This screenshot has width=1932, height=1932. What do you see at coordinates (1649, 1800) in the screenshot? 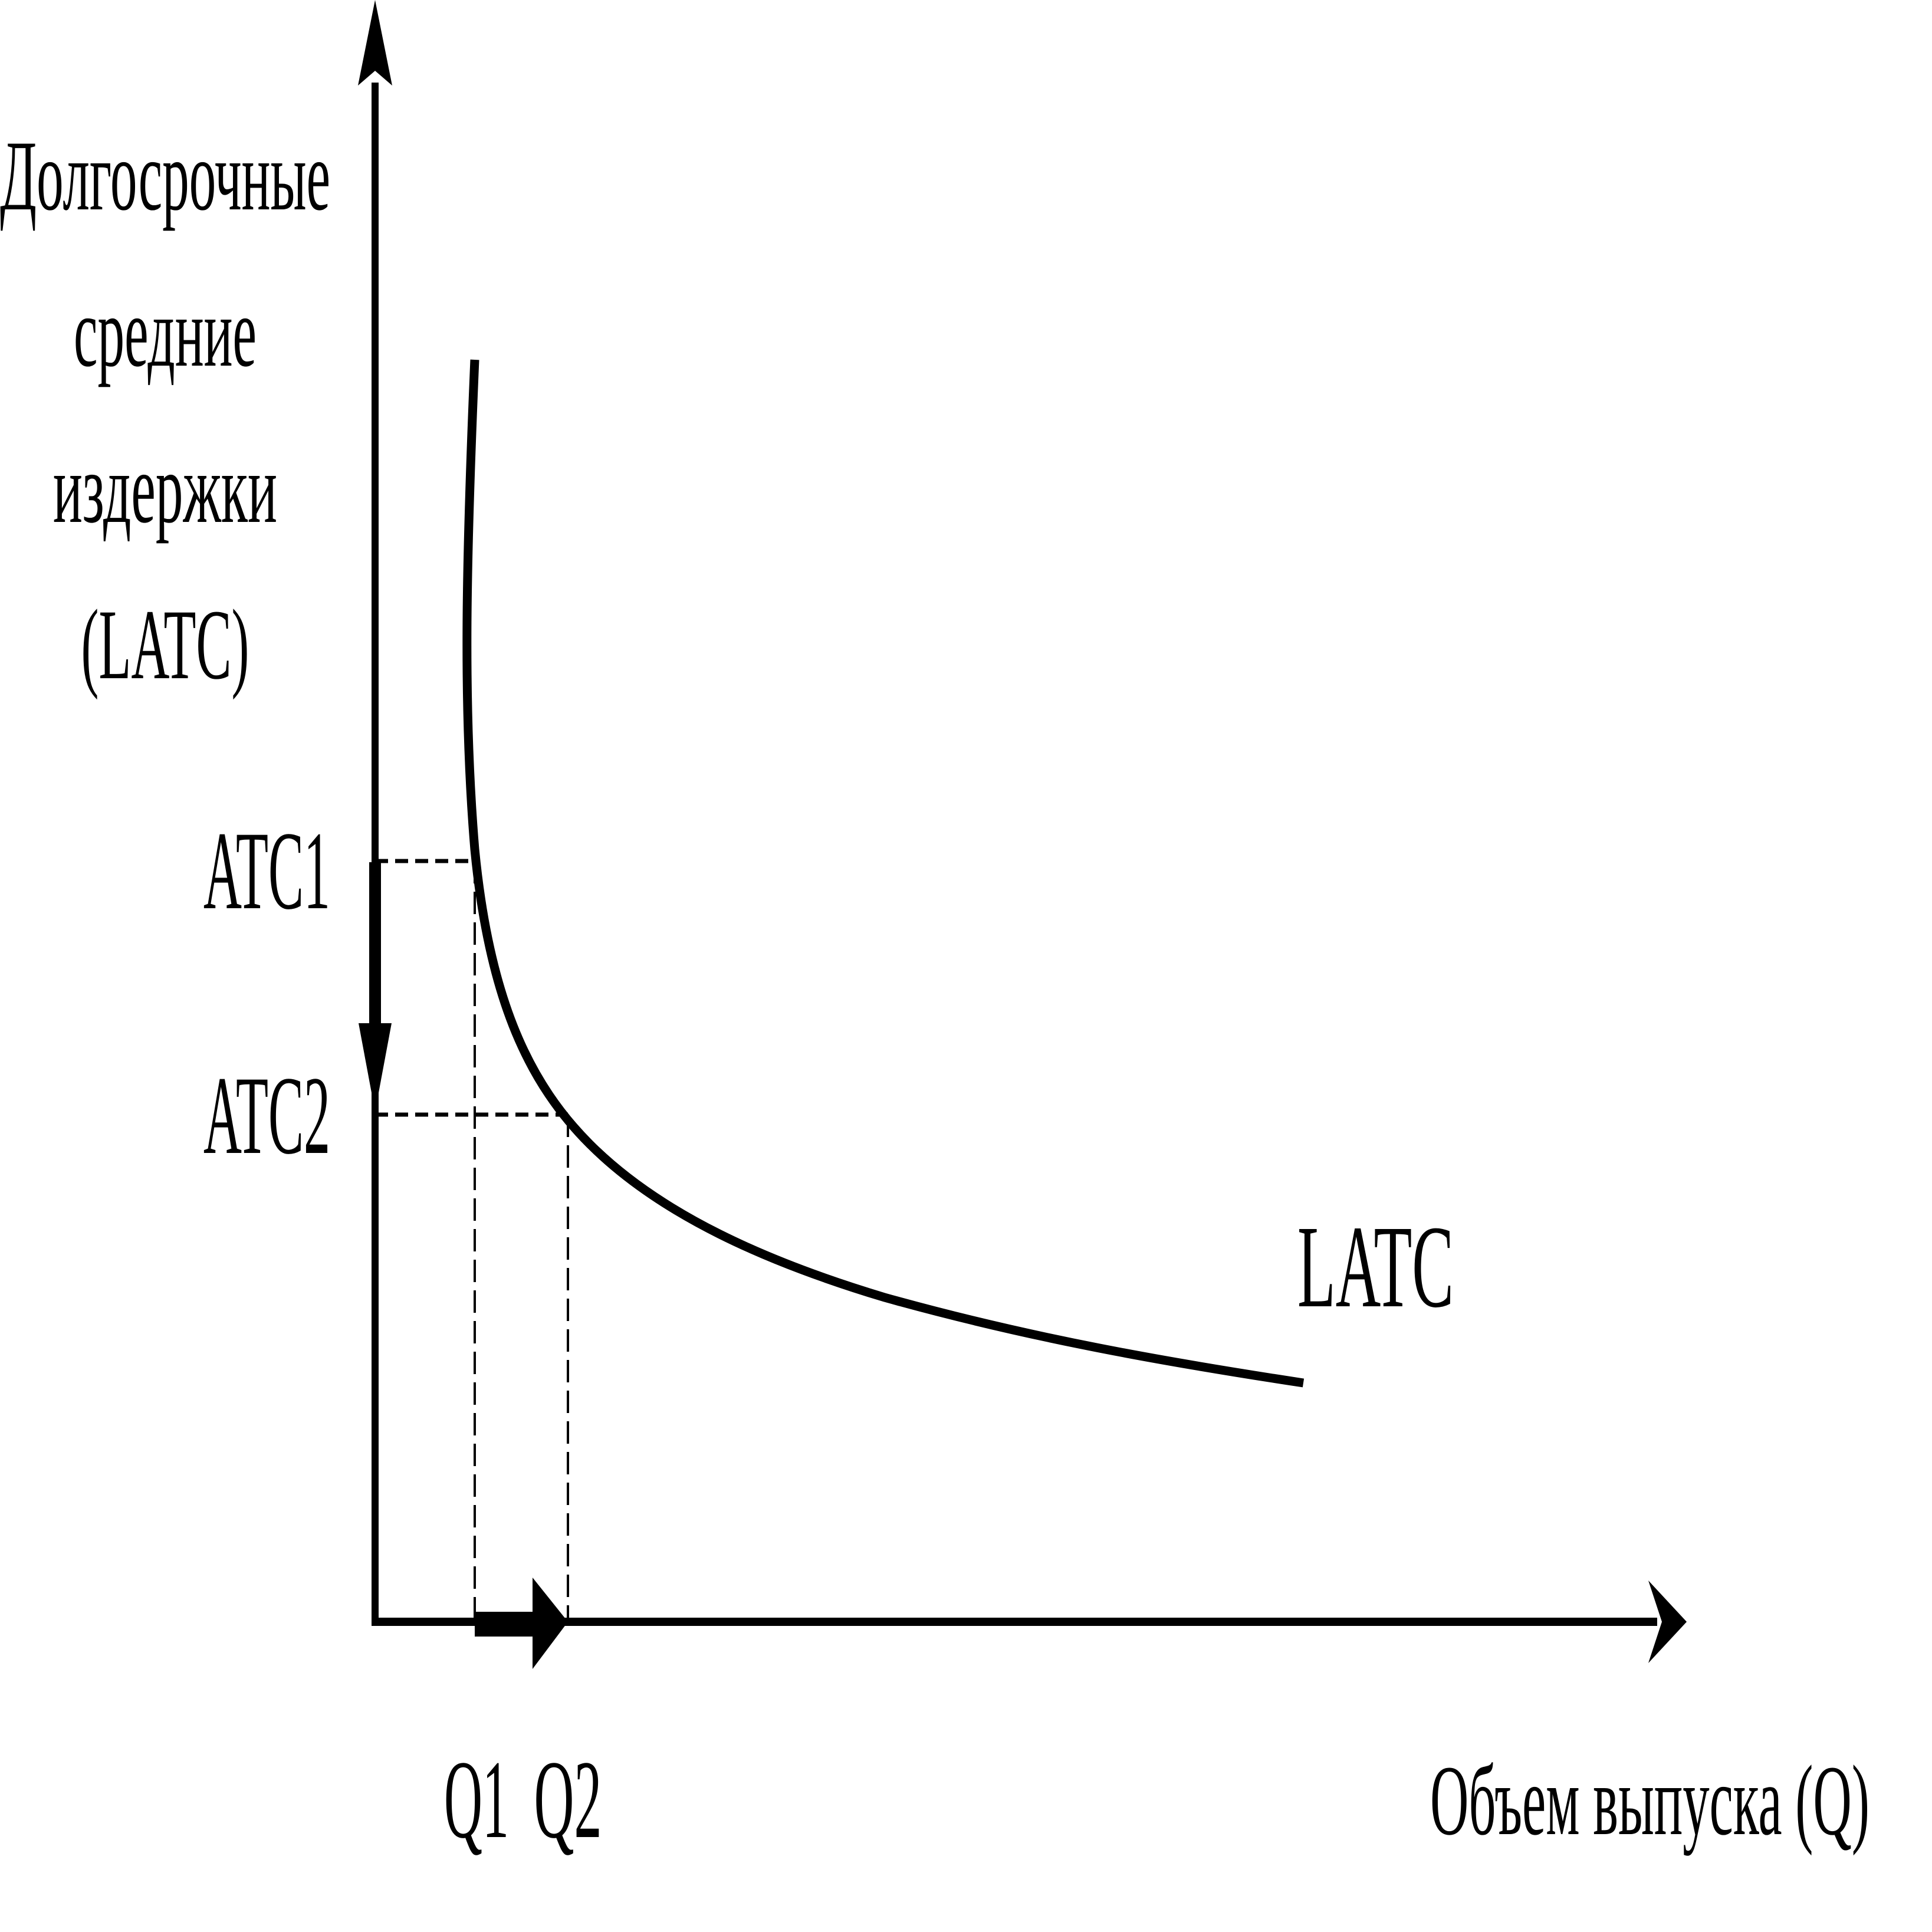
I see `x-axis-label: Объем выпуска (Q)` at bounding box center [1649, 1800].